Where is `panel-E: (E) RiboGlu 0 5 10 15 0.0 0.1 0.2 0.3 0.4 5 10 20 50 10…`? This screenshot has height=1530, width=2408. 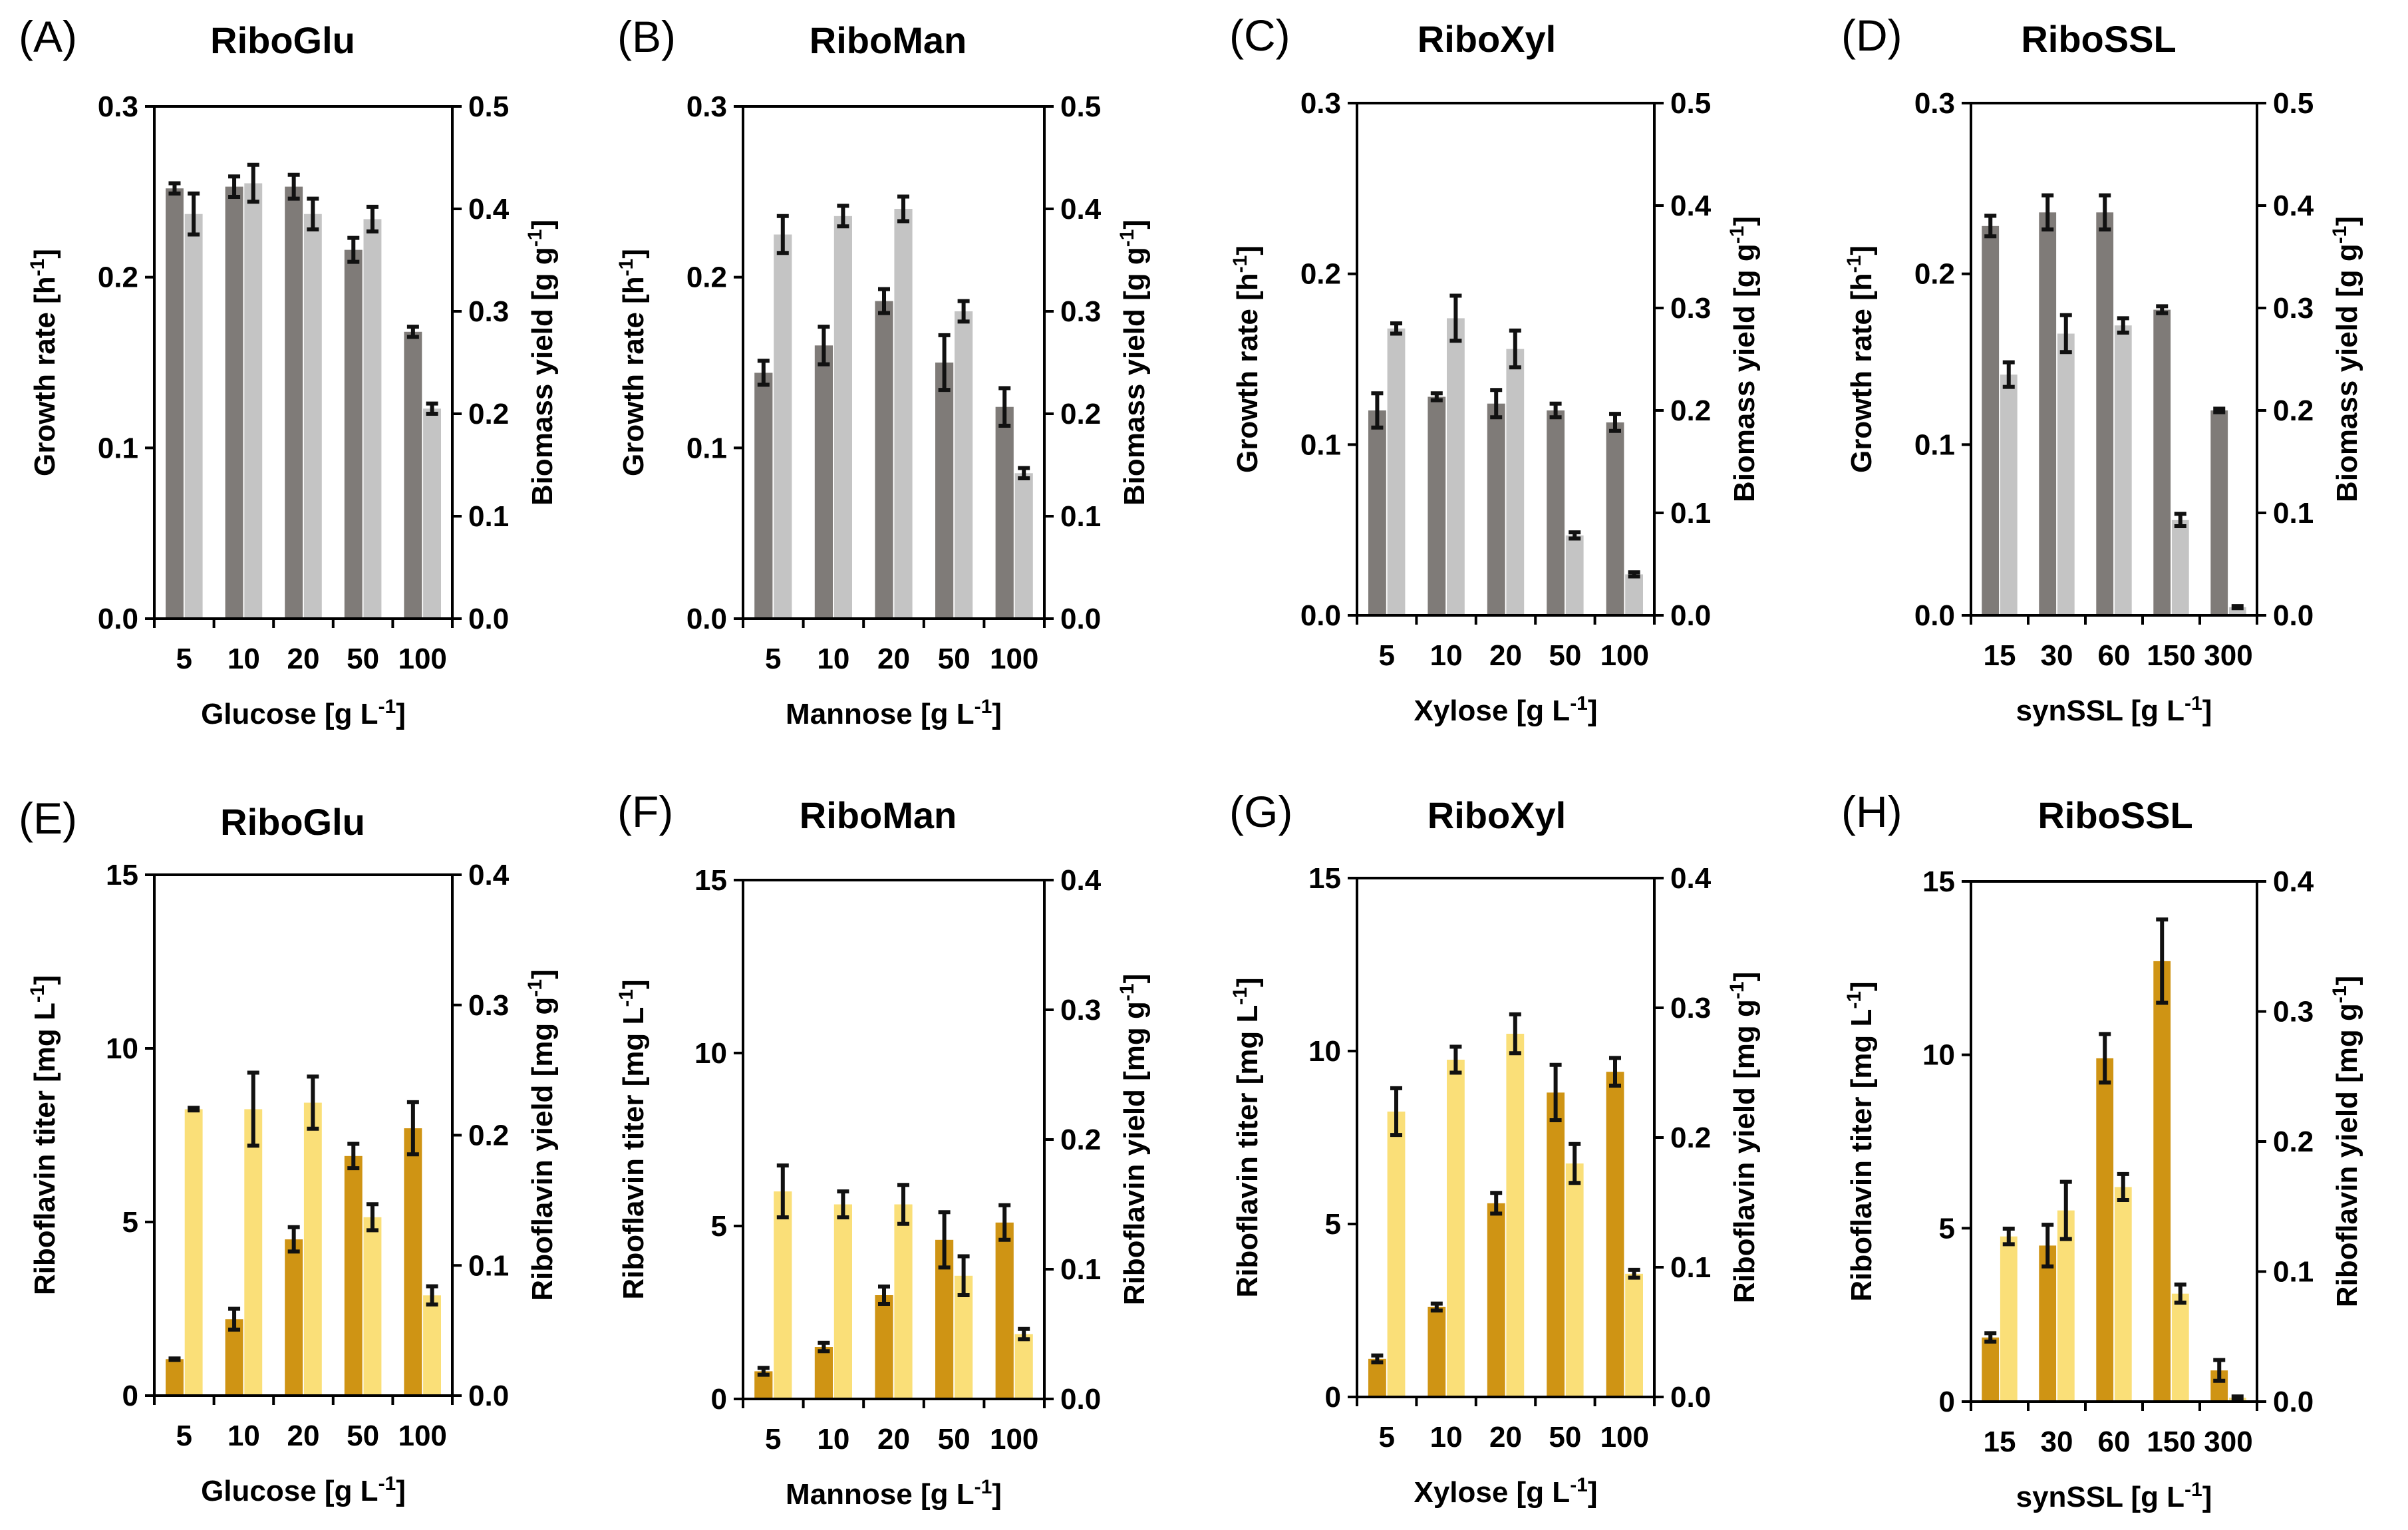
panel-E: (E) RiboGlu 0 5 10 15 0.0 0.1 0.2 0.3 0.4 5 10 20 50 10… is located at coordinates (289, 1150).